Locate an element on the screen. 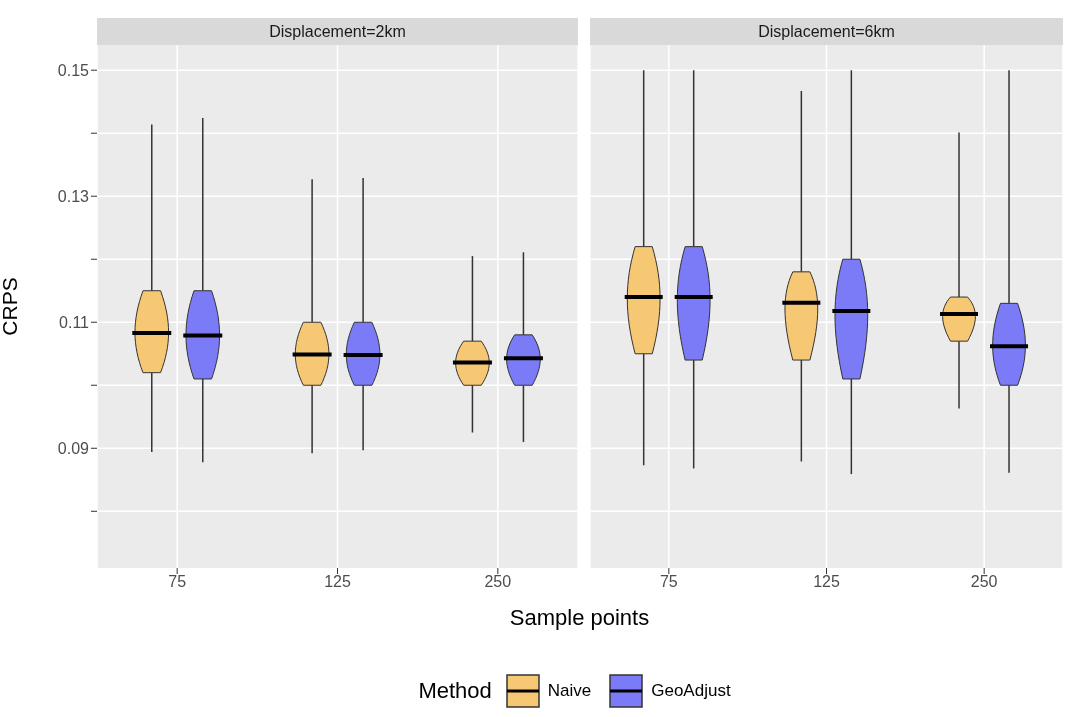 This screenshot has width=1065, height=717. y-tick-label: 0.13 is located at coordinates (73, 196).